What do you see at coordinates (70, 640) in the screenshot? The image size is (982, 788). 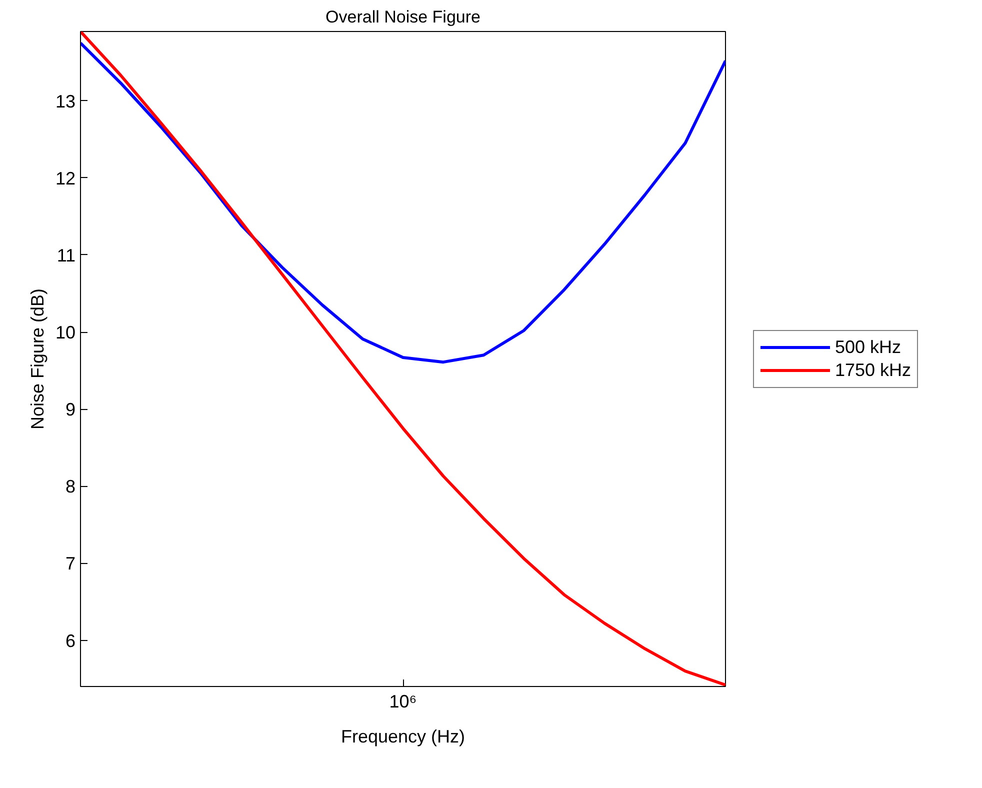 I see `y-tick-label: 6` at bounding box center [70, 640].